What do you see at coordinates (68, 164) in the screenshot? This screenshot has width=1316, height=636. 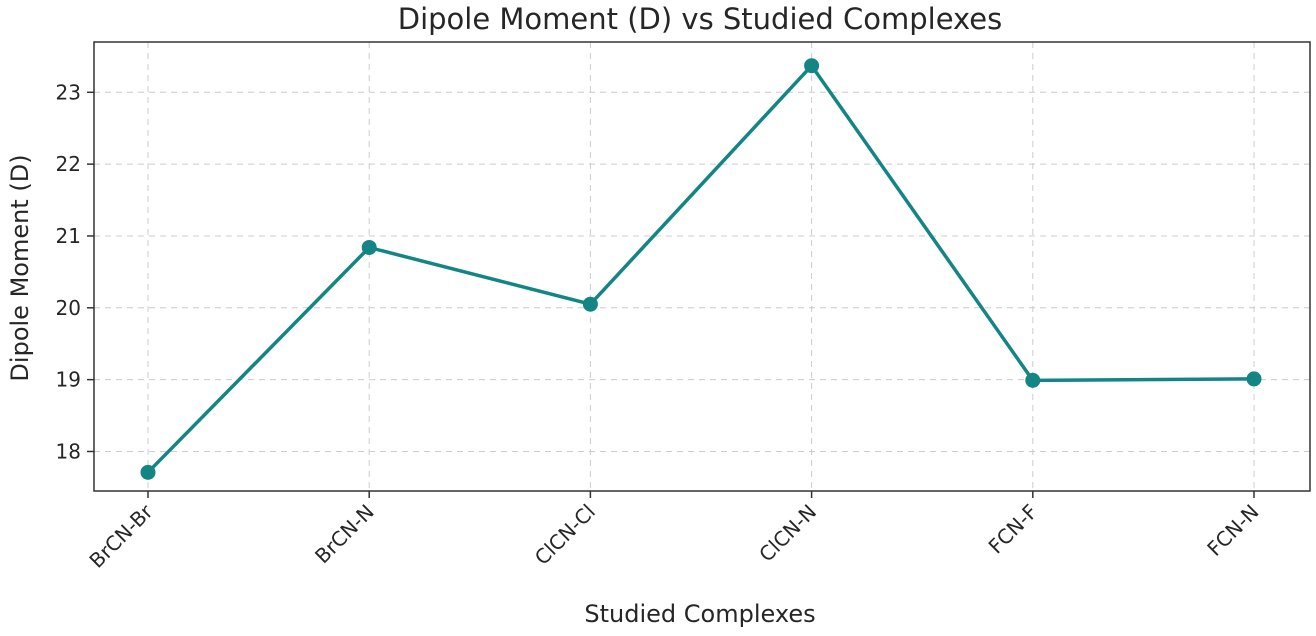 I see `y-tick-label: 22` at bounding box center [68, 164].